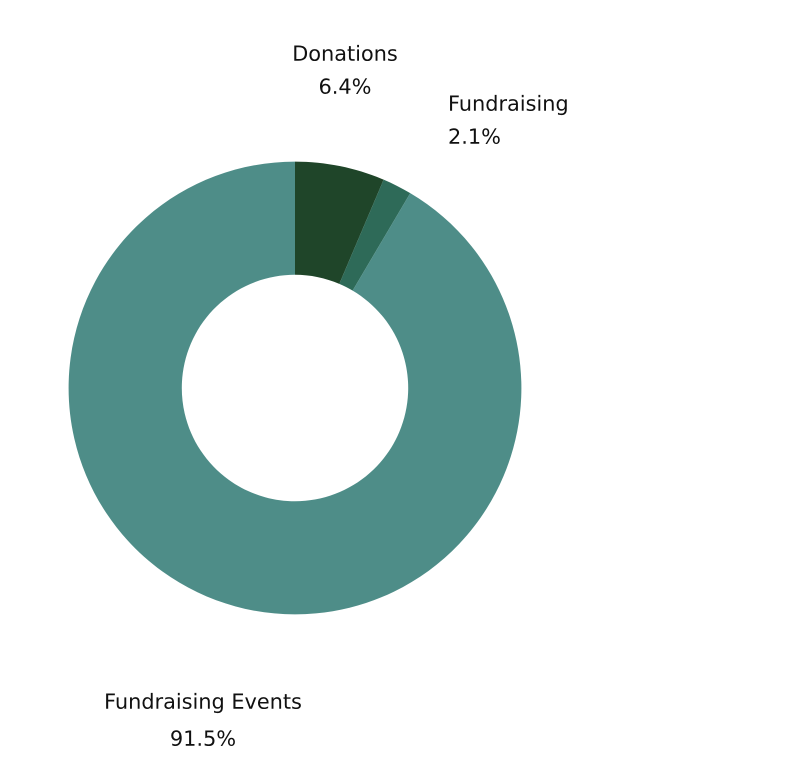 This screenshot has height=760, width=807. Describe the element at coordinates (508, 105) in the screenshot. I see `slice-label: Fundraising` at that location.